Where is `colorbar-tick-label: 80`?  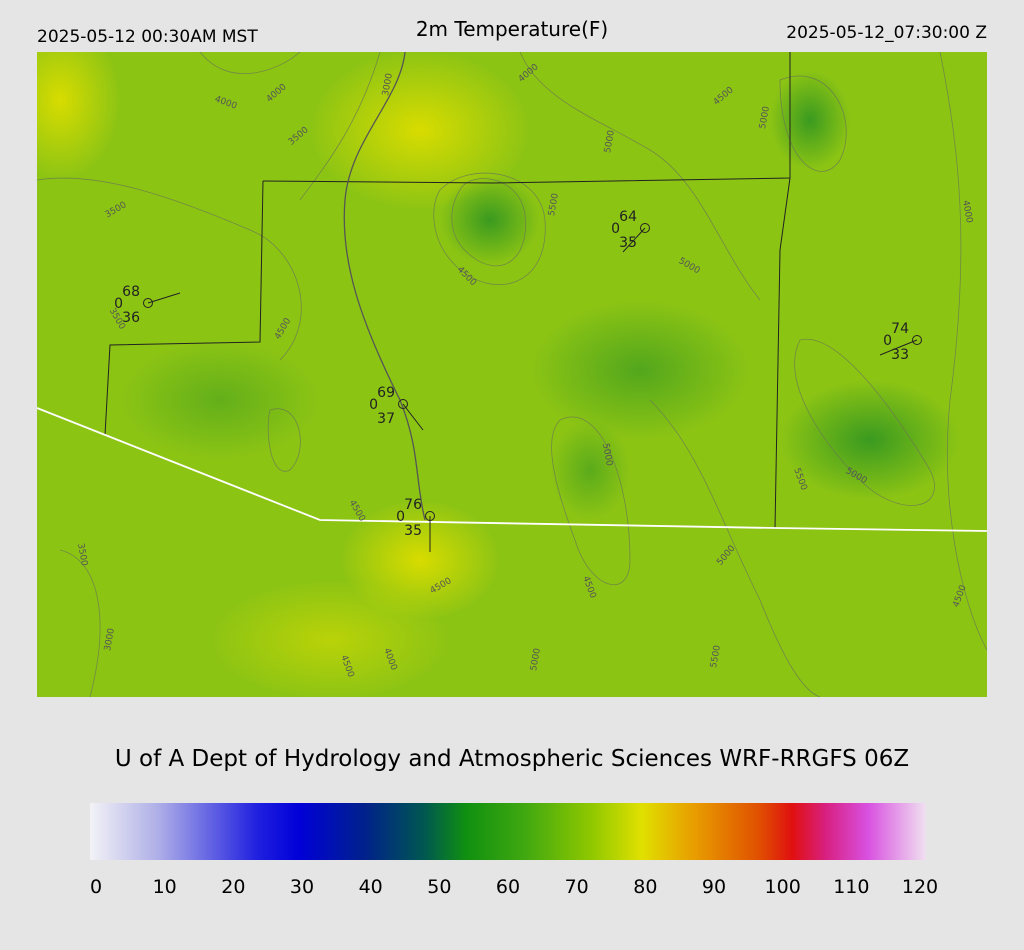
colorbar-tick-label: 80 is located at coordinates (645, 887).